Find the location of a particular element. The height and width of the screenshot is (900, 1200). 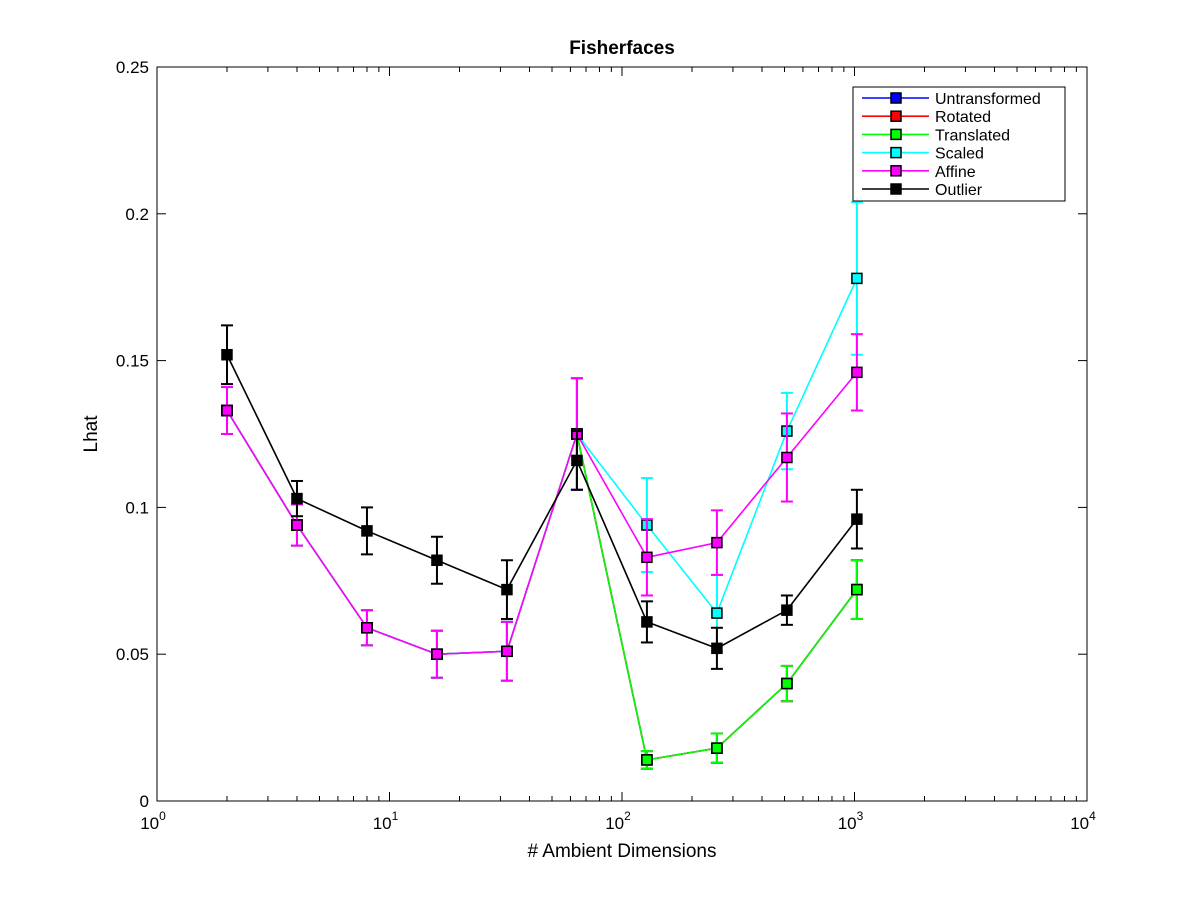

x-tick-label: 10² is located at coordinates (618, 821).